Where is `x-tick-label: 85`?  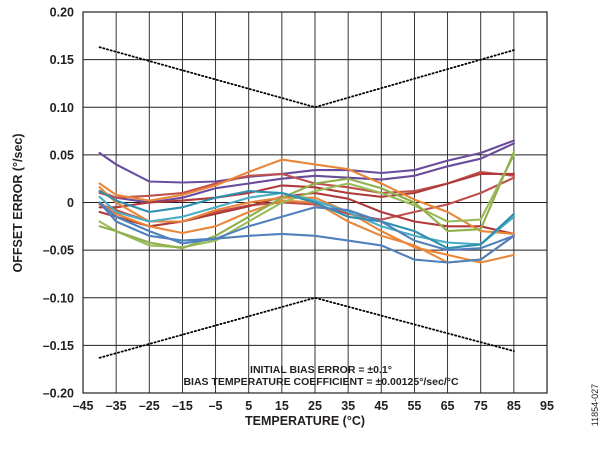 x-tick-label: 85 is located at coordinates (514, 406).